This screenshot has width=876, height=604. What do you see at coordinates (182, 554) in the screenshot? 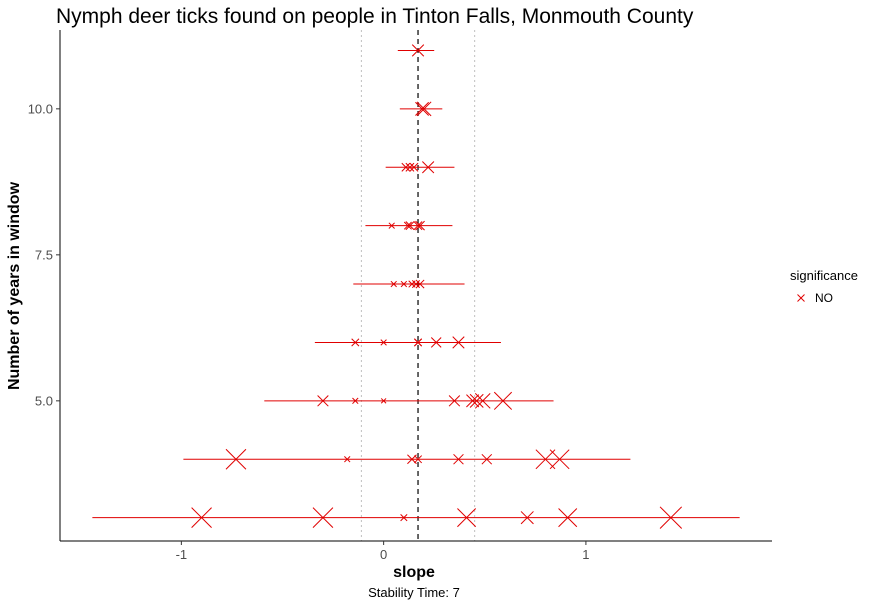
I see `x-tick-label: -1` at bounding box center [182, 554].